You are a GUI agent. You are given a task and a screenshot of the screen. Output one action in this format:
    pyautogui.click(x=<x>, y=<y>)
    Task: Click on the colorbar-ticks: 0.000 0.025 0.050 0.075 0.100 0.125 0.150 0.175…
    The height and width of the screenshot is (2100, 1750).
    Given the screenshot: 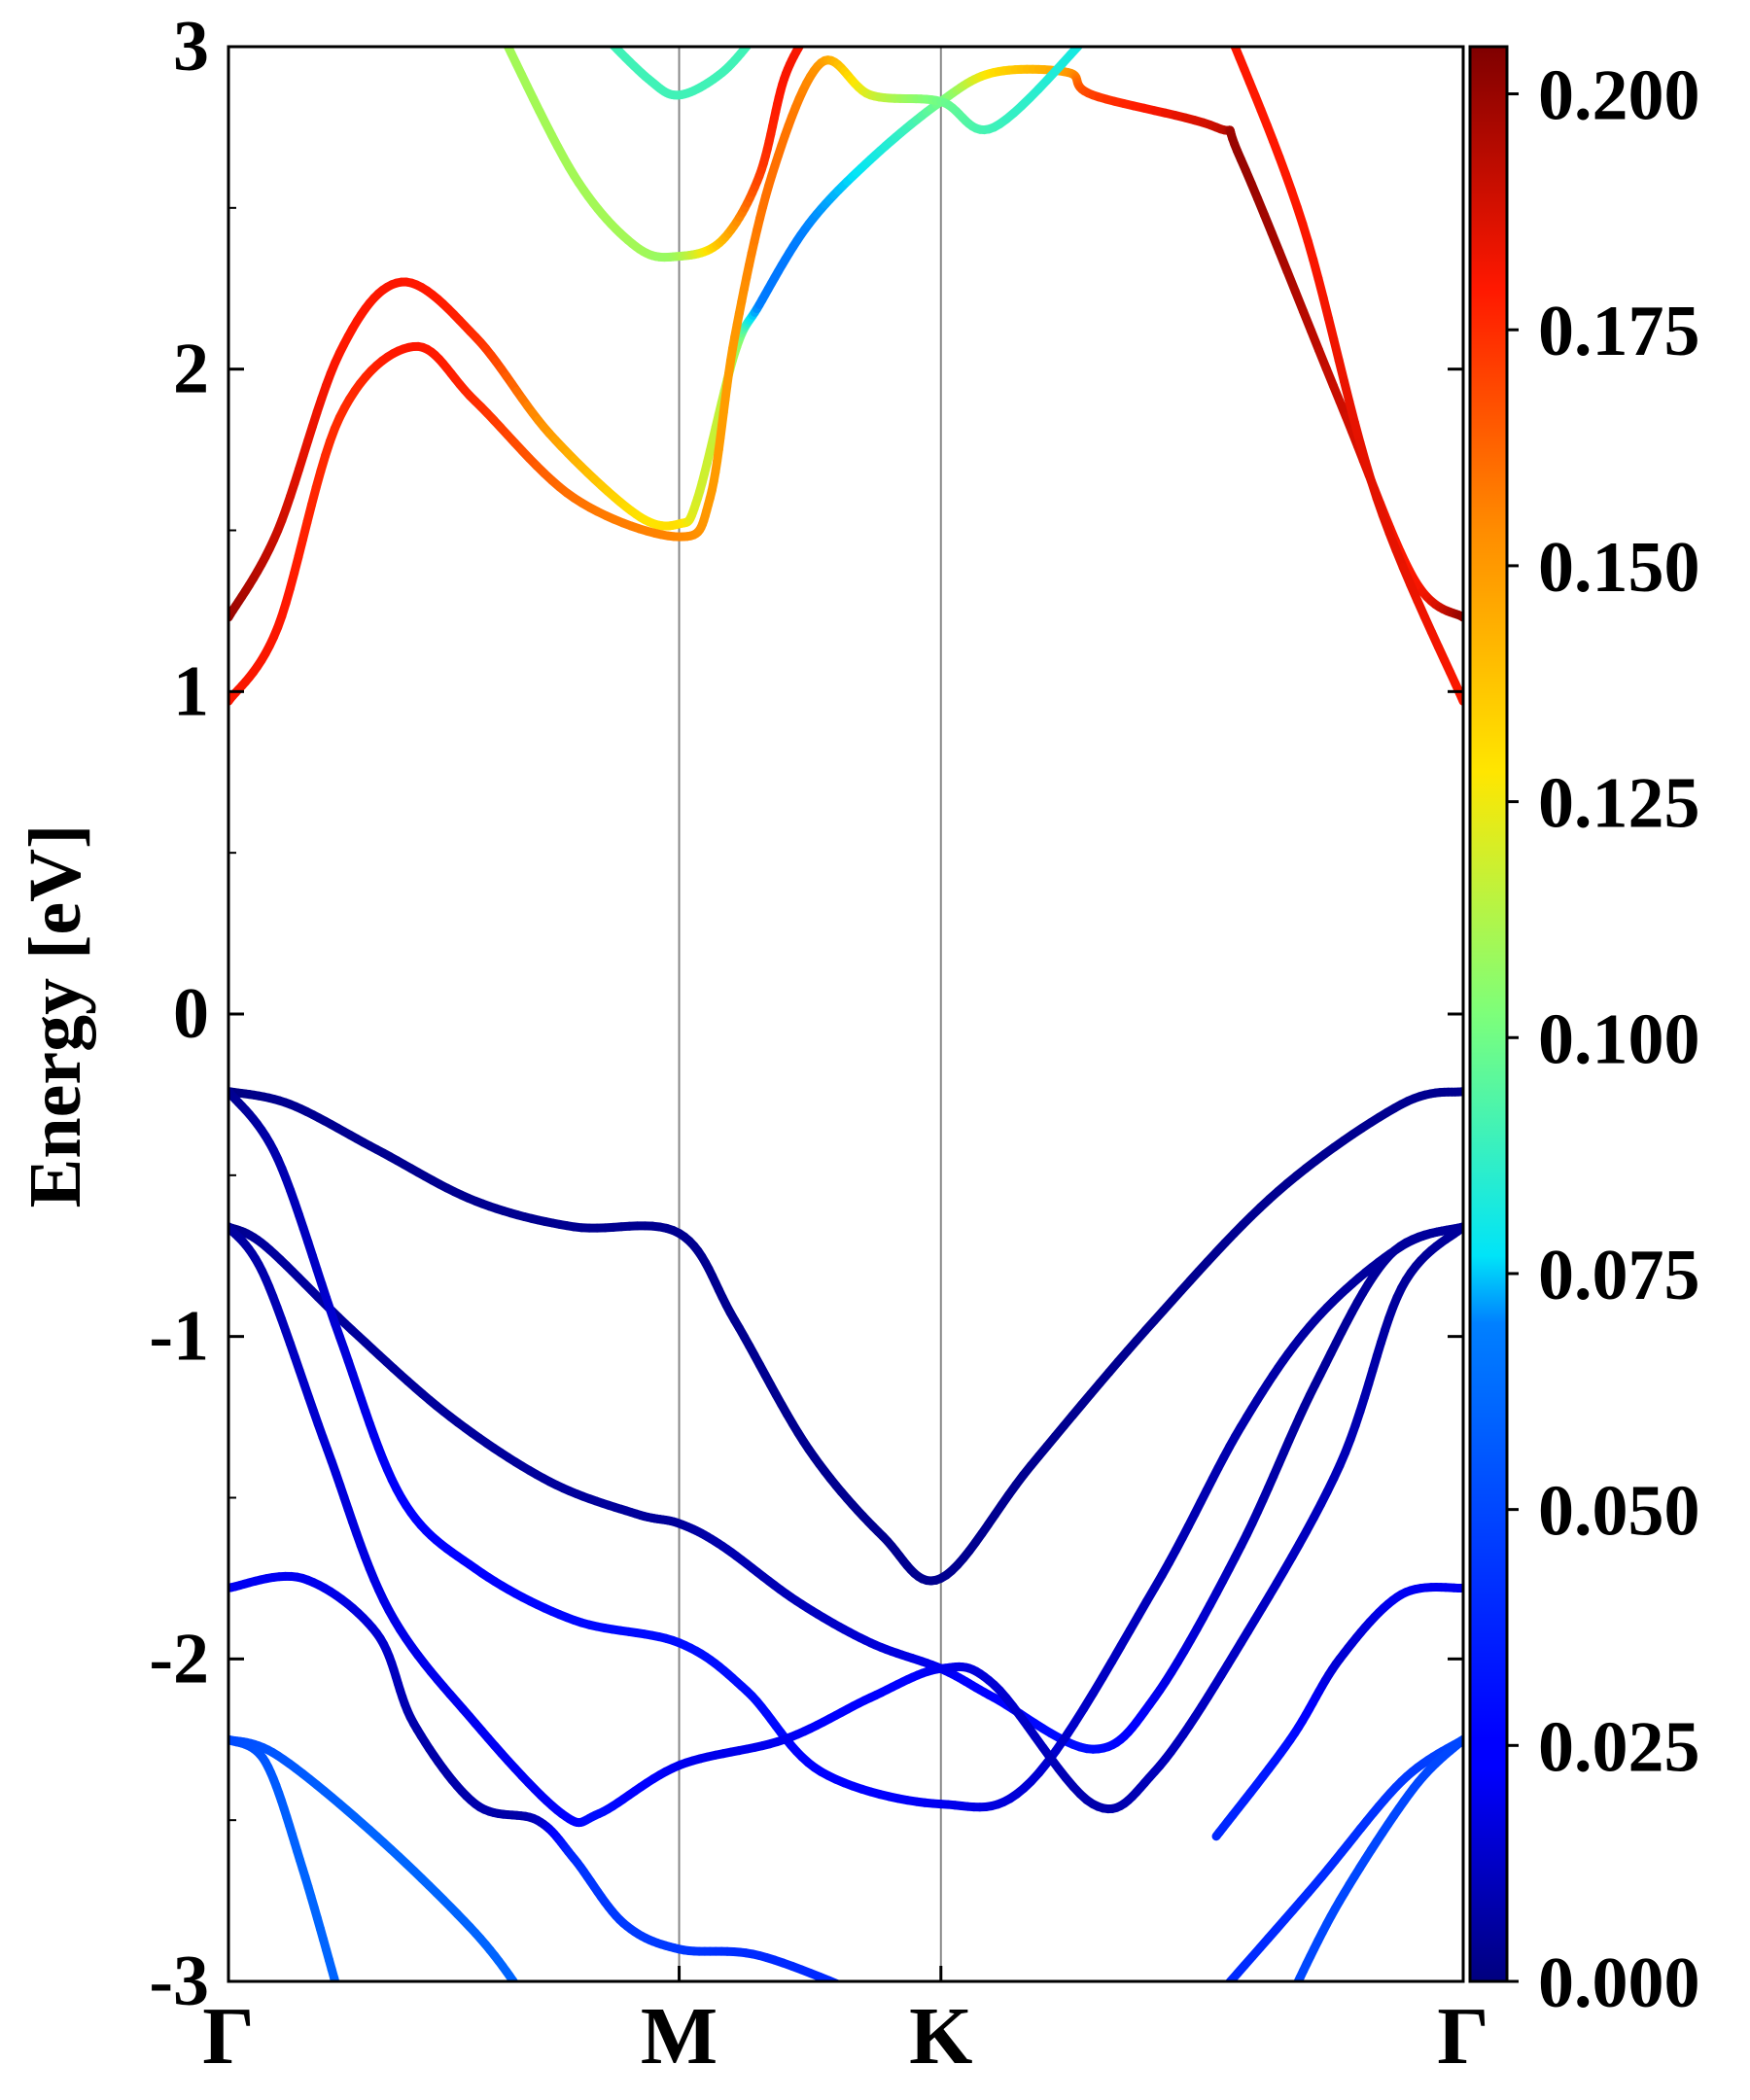 What is the action you would take?
    pyautogui.click(x=1603, y=1039)
    